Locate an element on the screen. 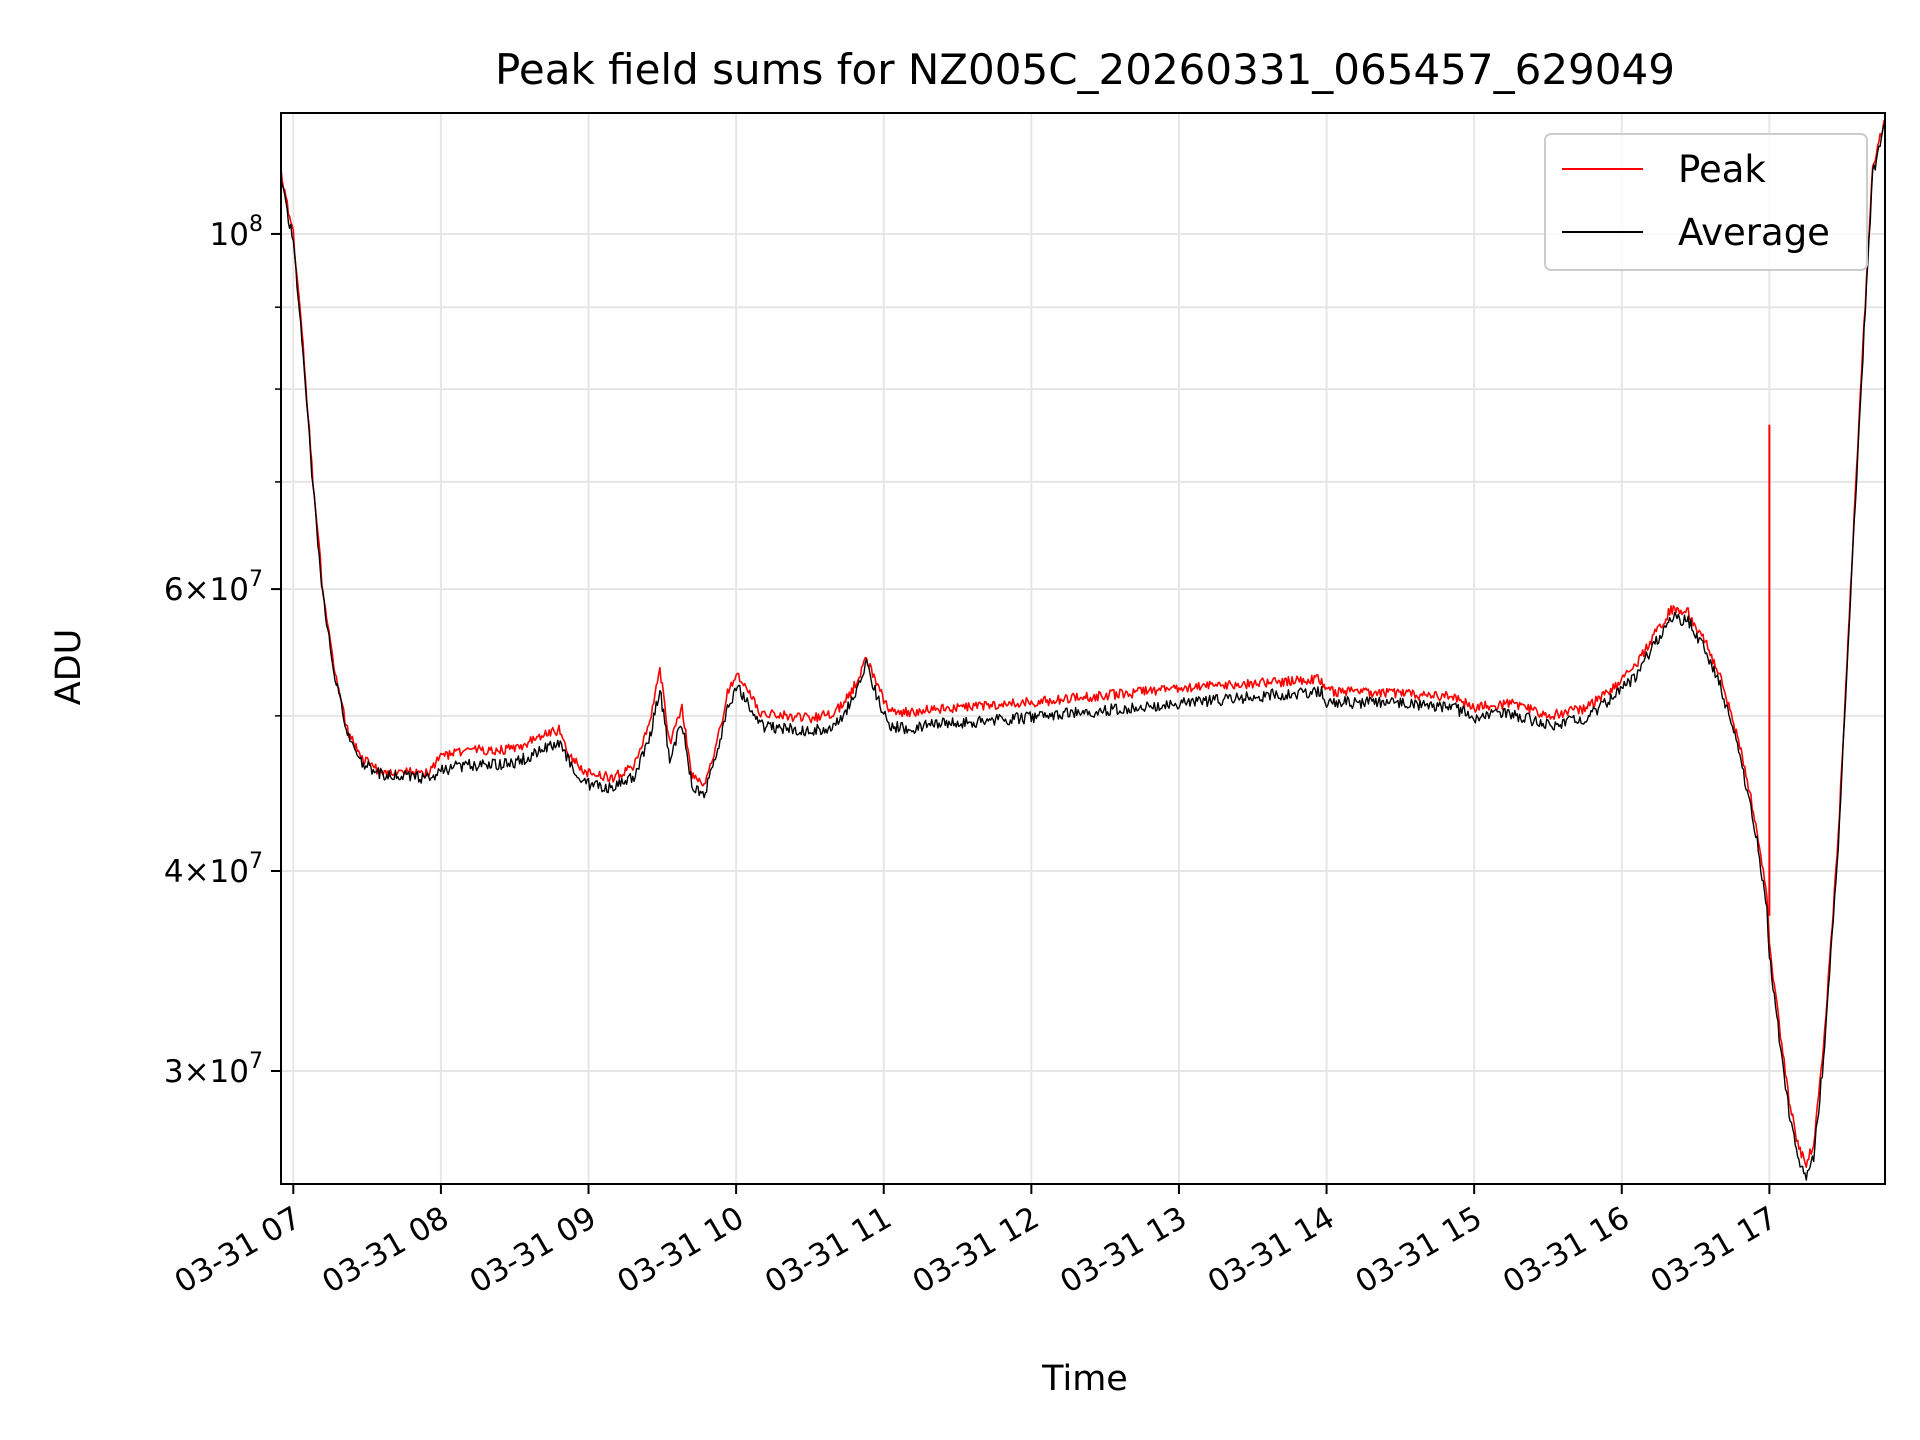 The width and height of the screenshot is (1920, 1440). y-axis-title: ADU is located at coordinates (69, 667).